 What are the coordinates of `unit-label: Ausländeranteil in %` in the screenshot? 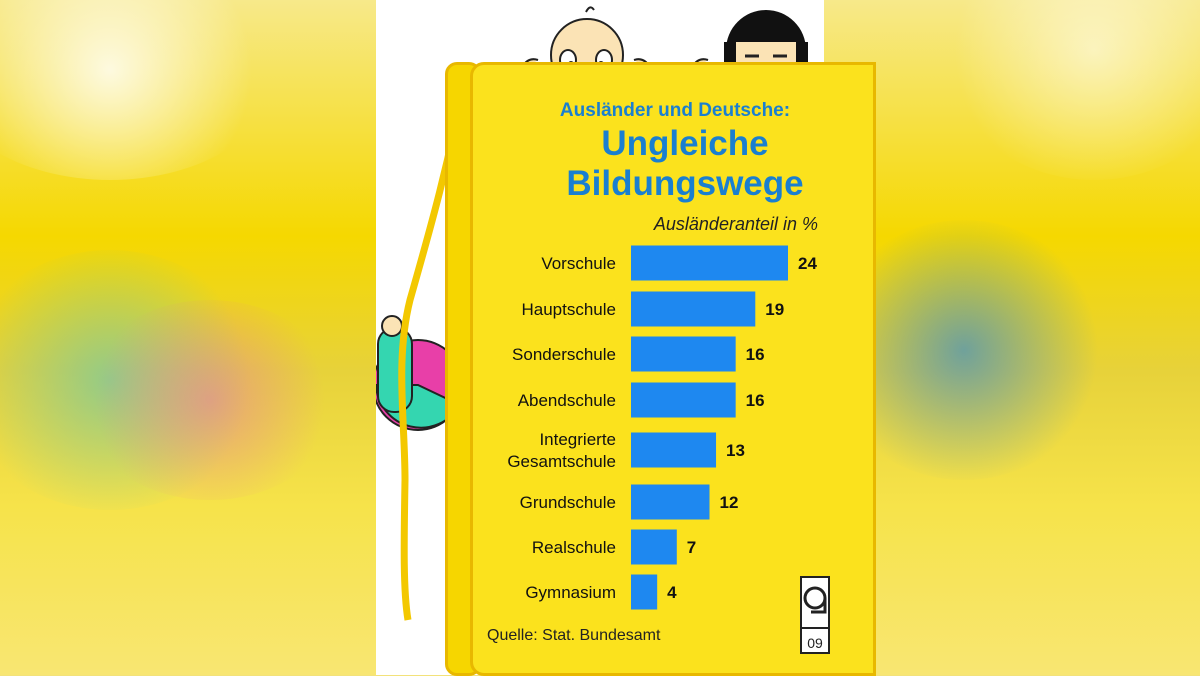 It's located at (735, 224).